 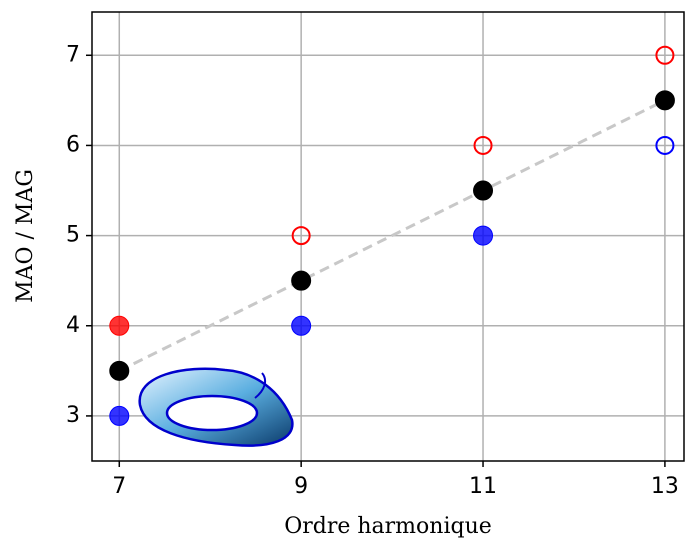 What do you see at coordinates (301, 486) in the screenshot?
I see `x-tick-label: 9` at bounding box center [301, 486].